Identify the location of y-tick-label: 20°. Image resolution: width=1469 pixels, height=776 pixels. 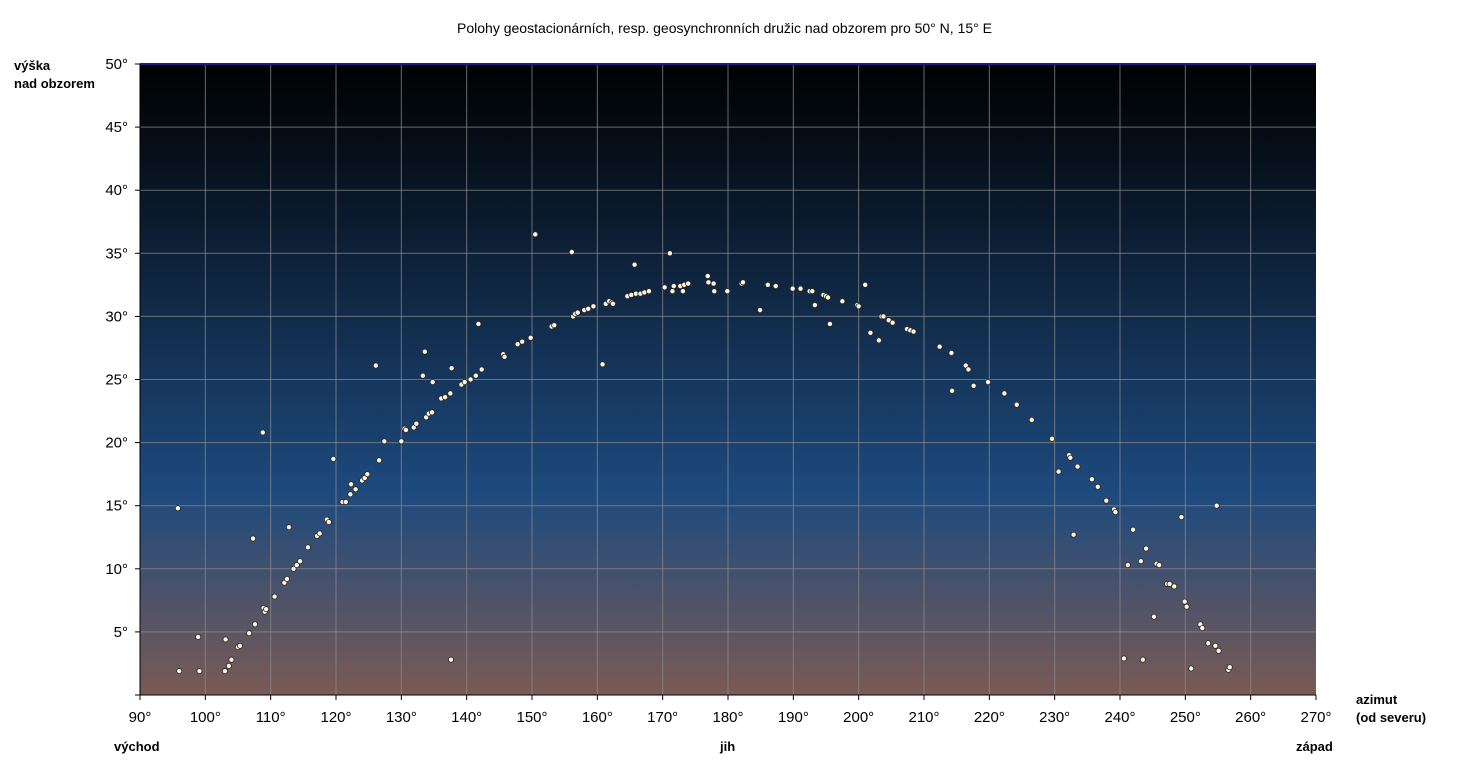
(116, 443).